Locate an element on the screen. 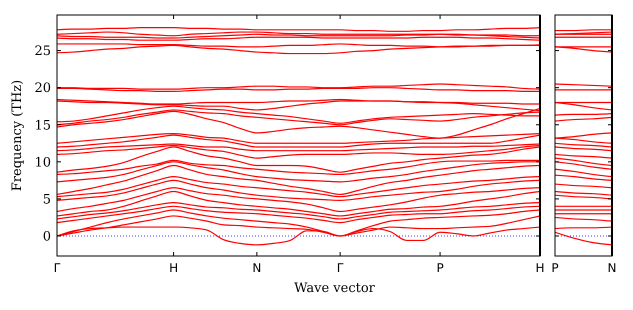  y-tick-label: 20 is located at coordinates (42, 88).